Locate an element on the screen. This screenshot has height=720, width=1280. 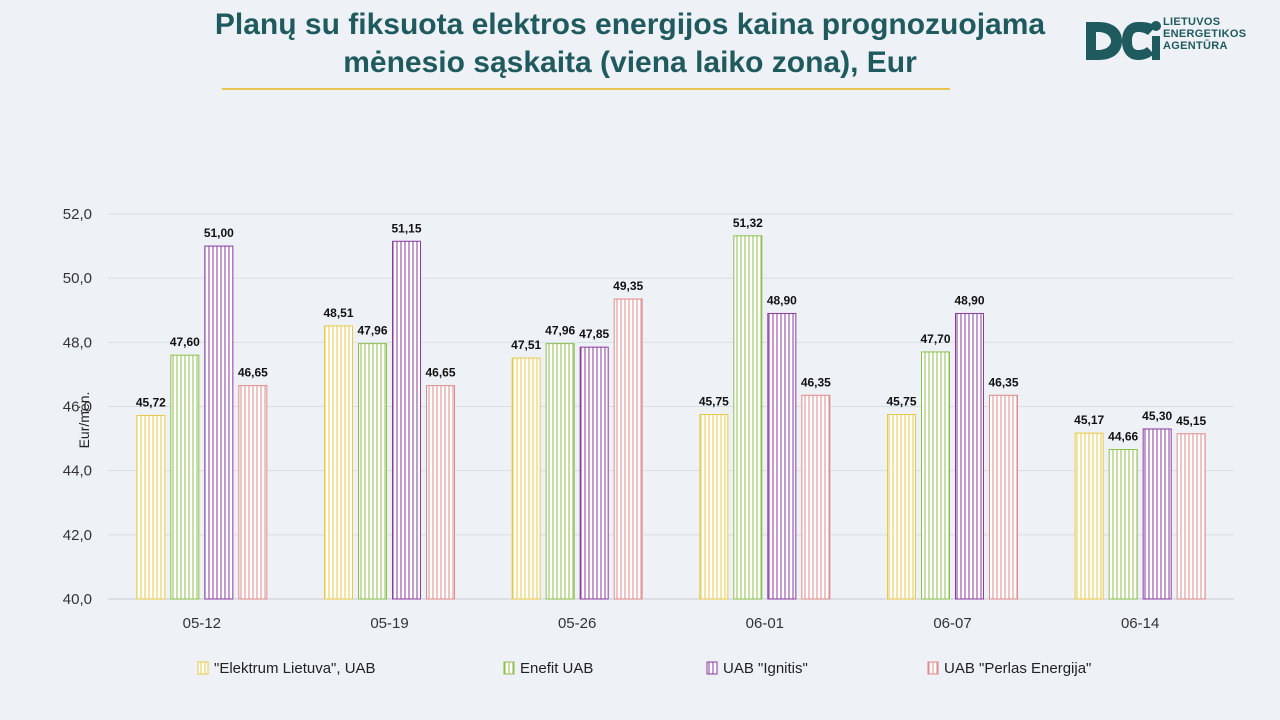
data-label: 45,30 is located at coordinates (1157, 416).